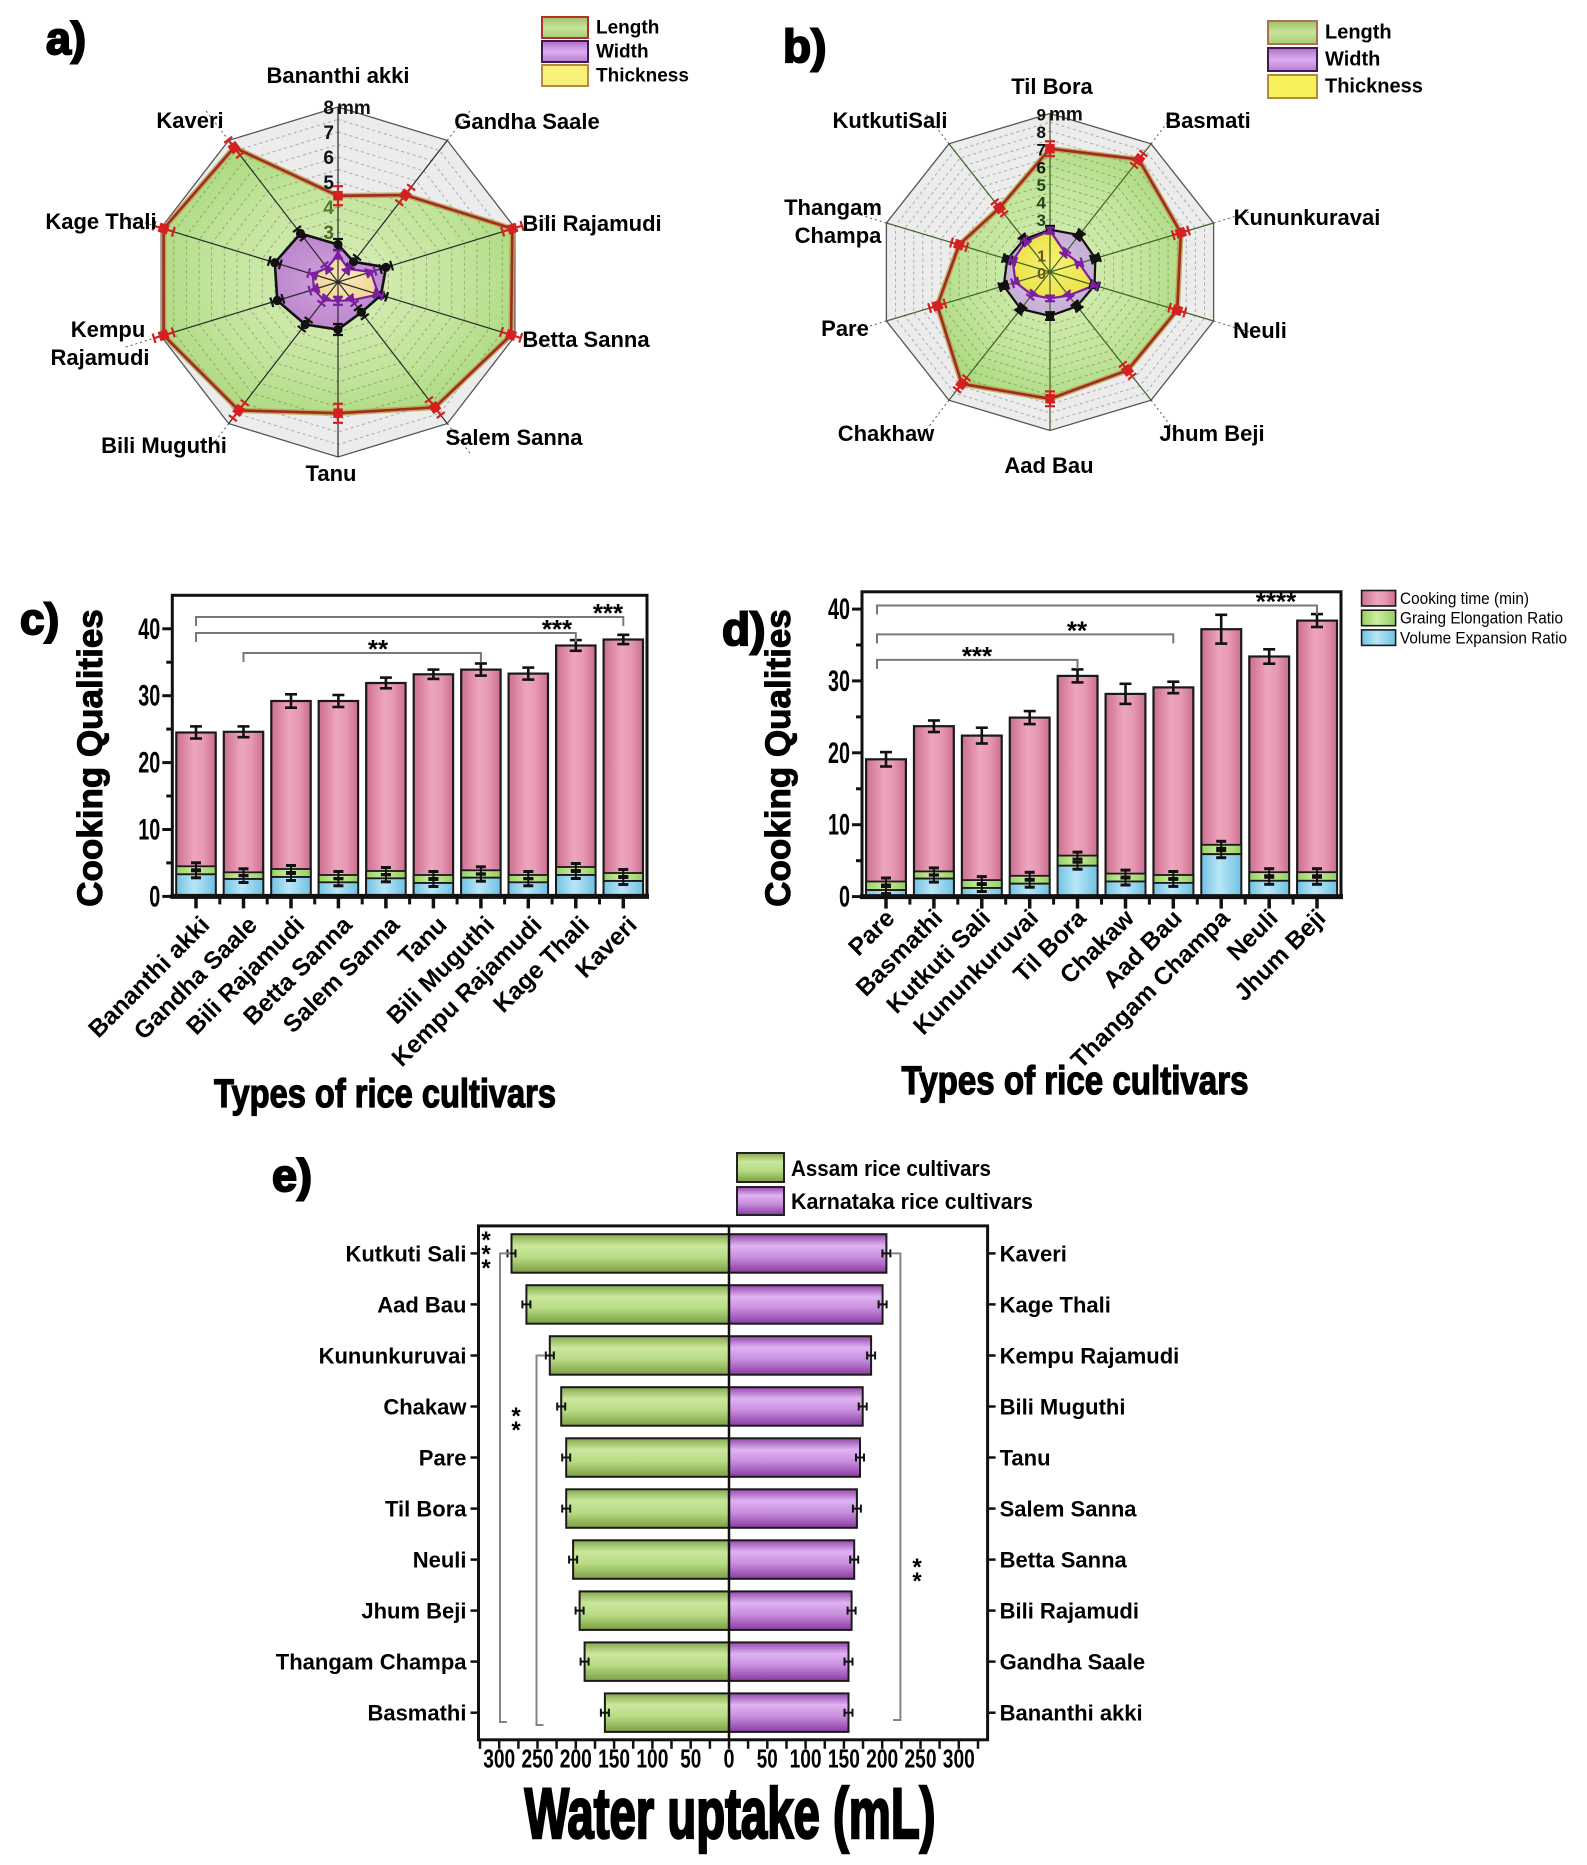 This screenshot has height=1865, width=1587. What do you see at coordinates (743, 629) in the screenshot?
I see `svg-text: d)` at bounding box center [743, 629].